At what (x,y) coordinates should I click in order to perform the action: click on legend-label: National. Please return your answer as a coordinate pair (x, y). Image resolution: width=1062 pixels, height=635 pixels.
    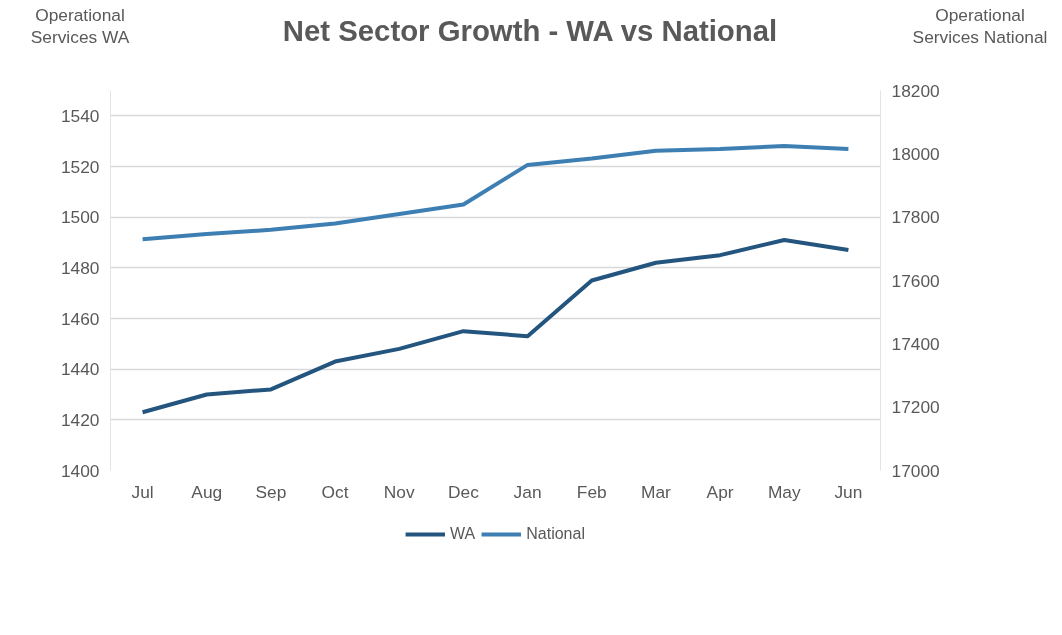
    Looking at the image, I should click on (555, 534).